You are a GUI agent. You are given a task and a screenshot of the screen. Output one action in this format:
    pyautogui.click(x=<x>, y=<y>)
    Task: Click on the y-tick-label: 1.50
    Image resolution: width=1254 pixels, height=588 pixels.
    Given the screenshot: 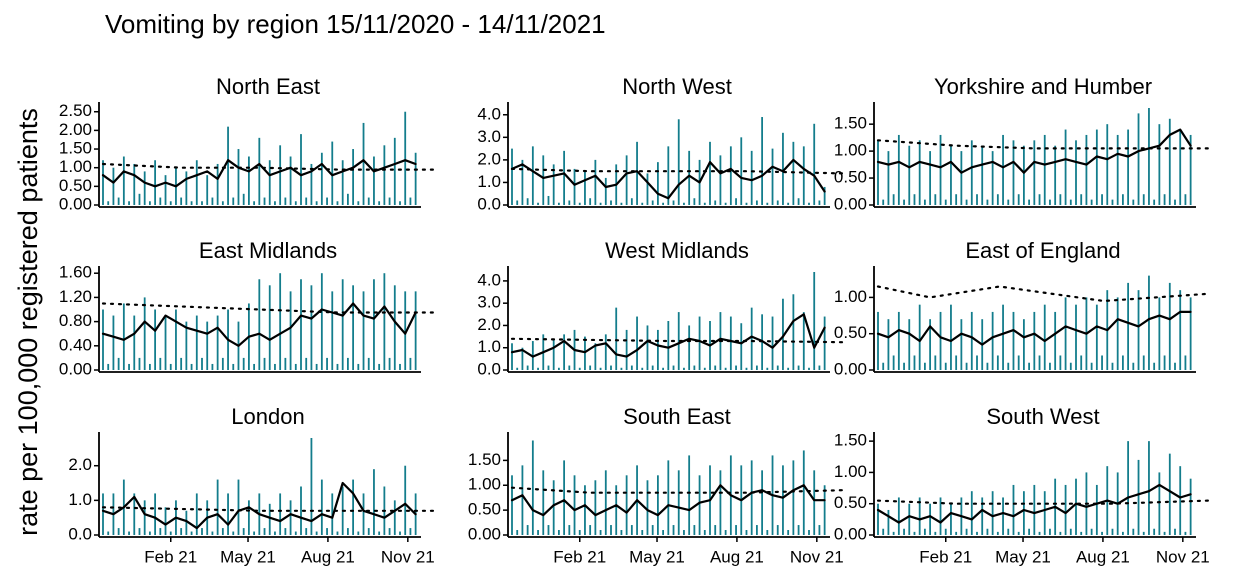 What is the action you would take?
    pyautogui.click(x=850, y=440)
    